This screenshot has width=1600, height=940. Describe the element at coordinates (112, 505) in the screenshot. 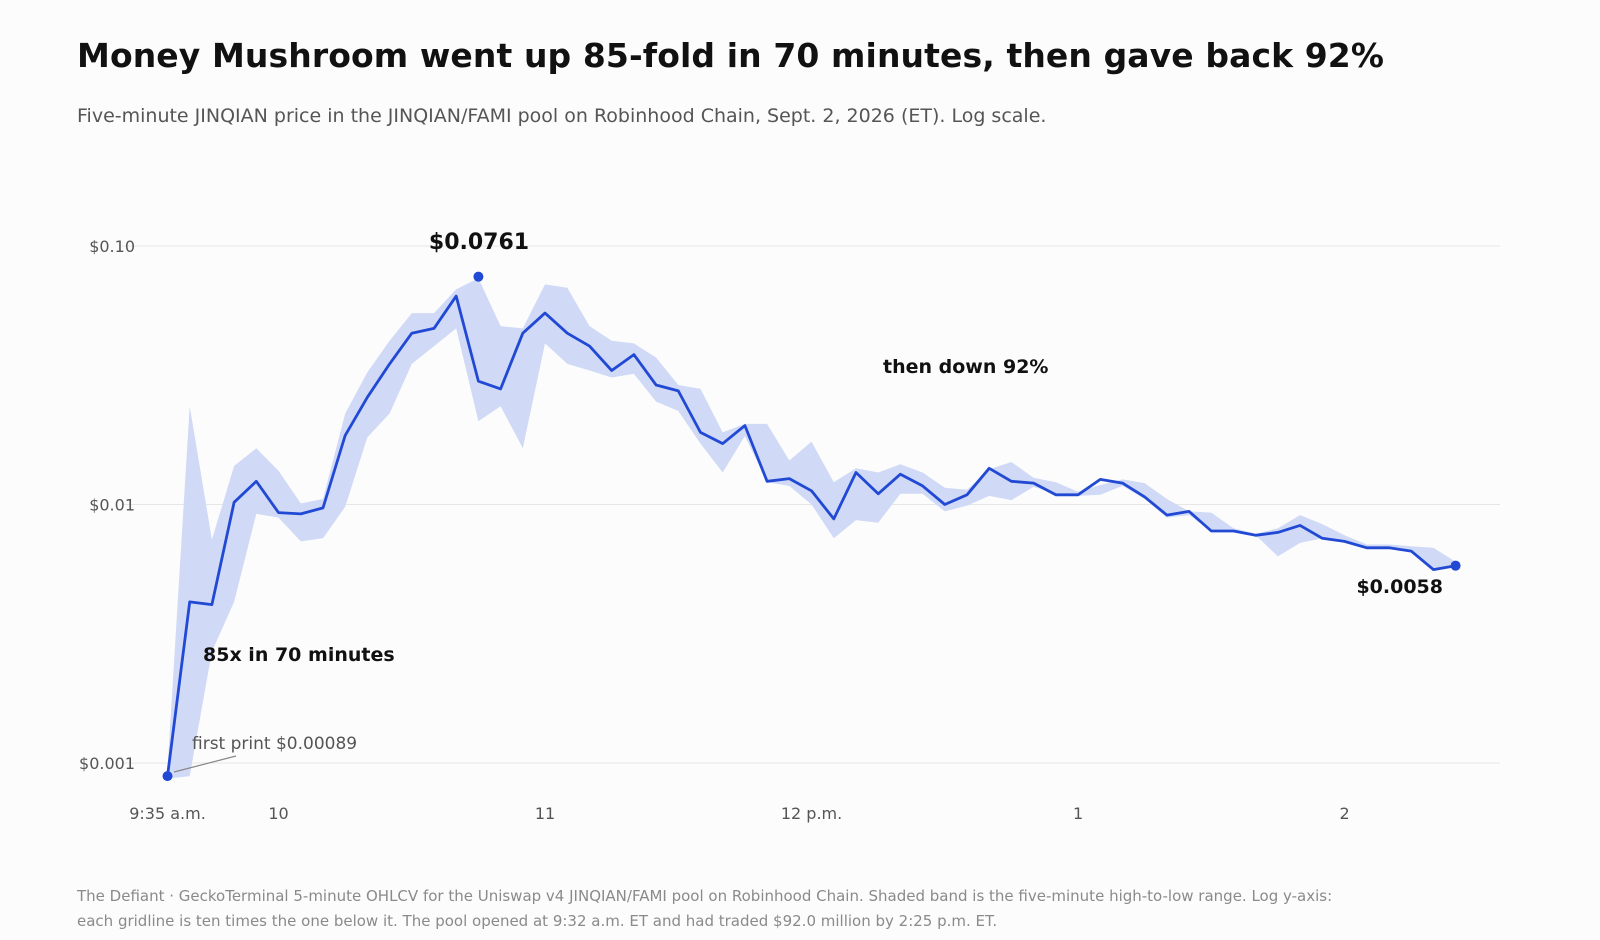

I see `y-tick-label: $0.01` at that location.